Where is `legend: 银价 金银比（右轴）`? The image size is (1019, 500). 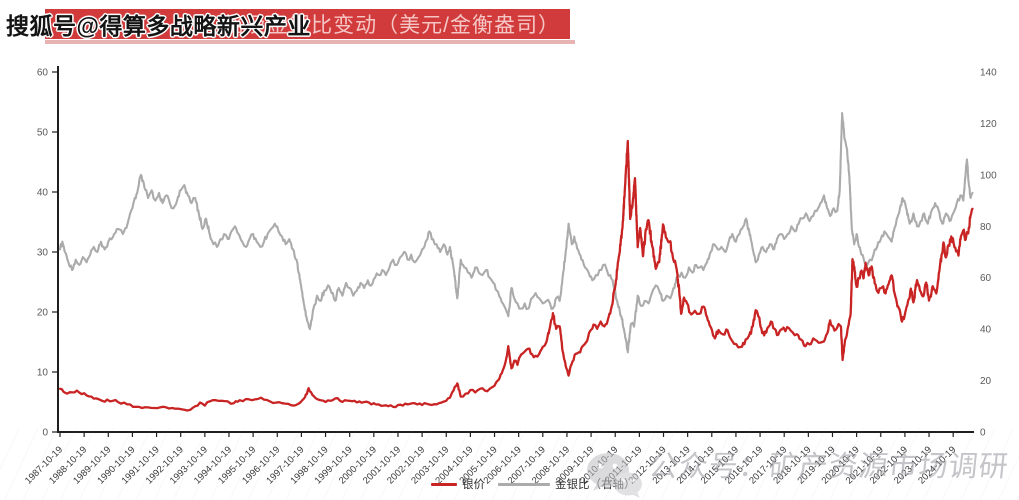 legend: 银价 金银比（右轴） is located at coordinates (533, 484).